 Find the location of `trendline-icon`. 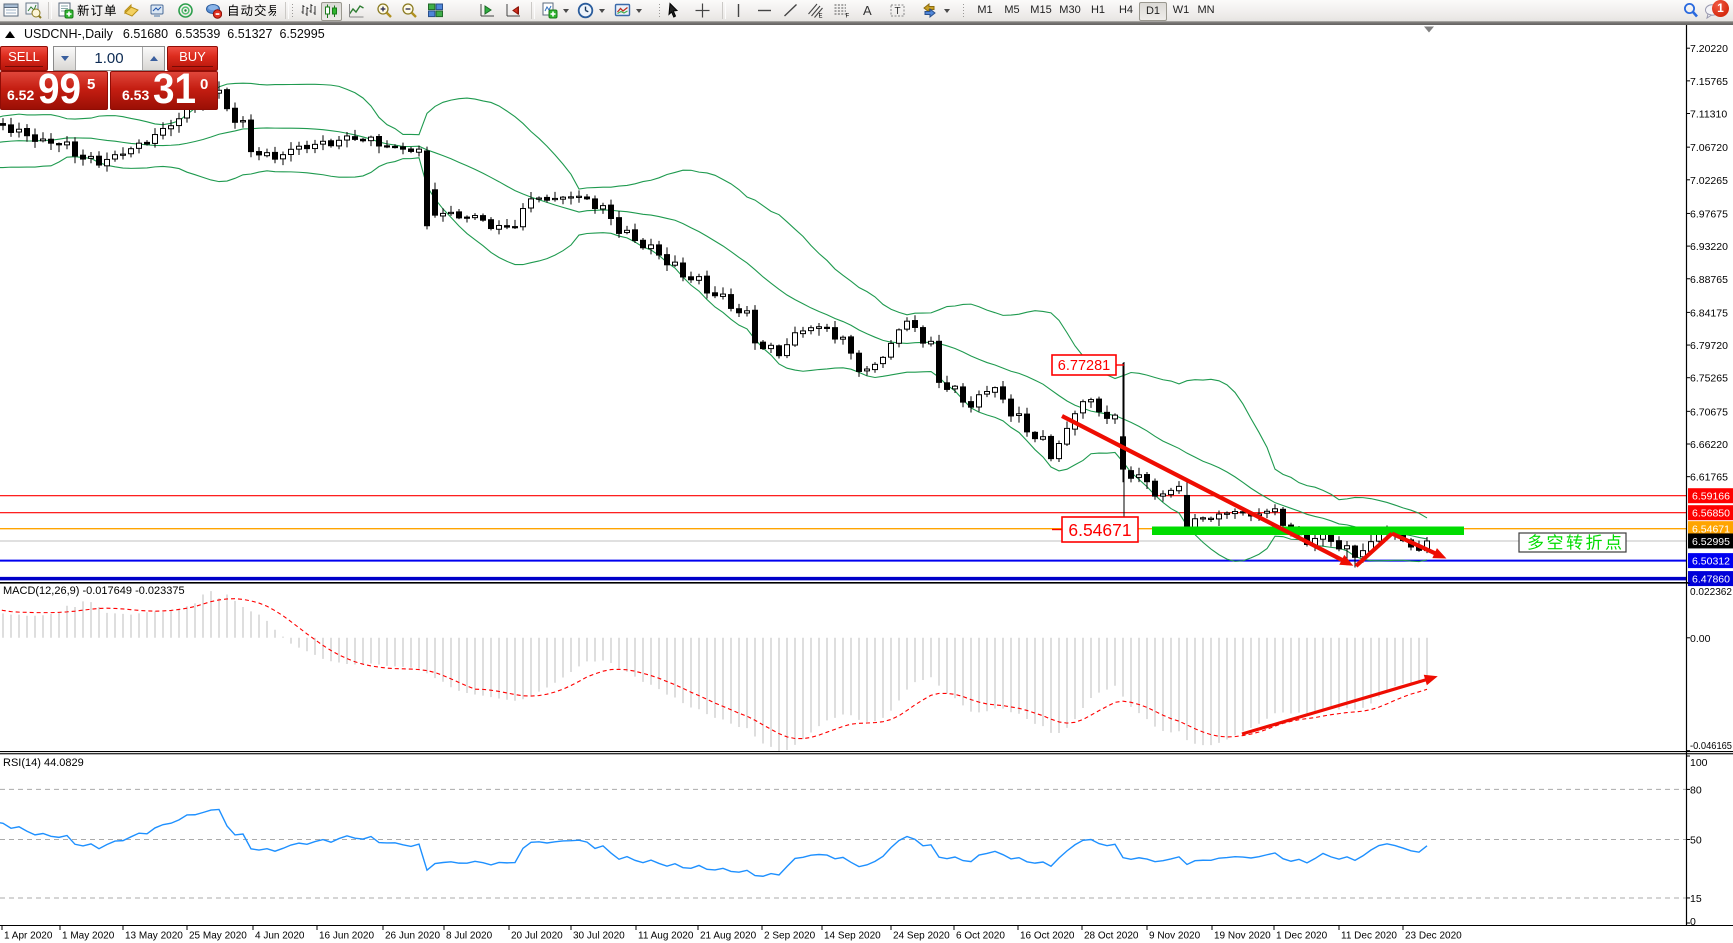

trendline-icon is located at coordinates (790, 10).